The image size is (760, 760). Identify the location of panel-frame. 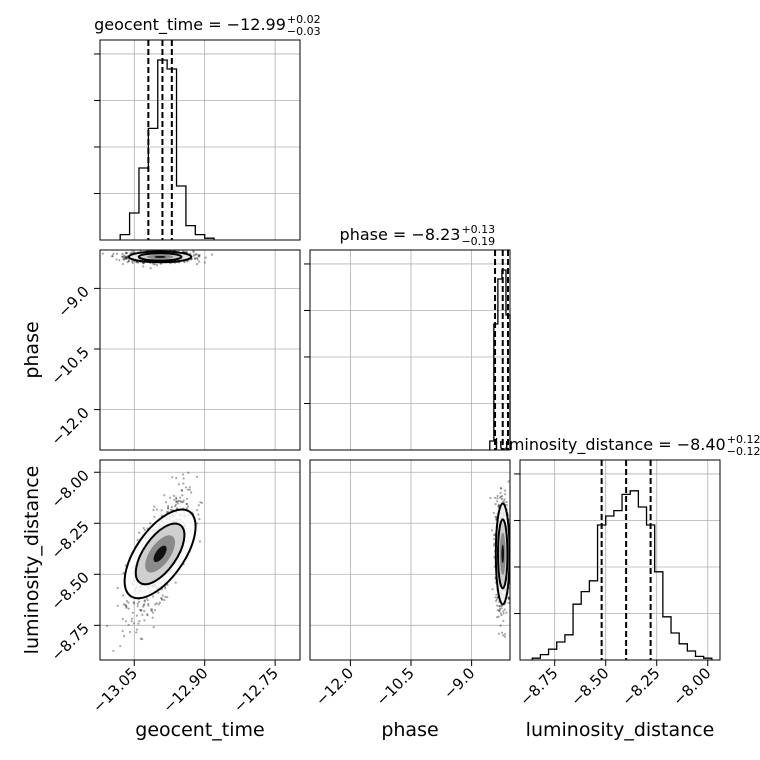
(200, 560).